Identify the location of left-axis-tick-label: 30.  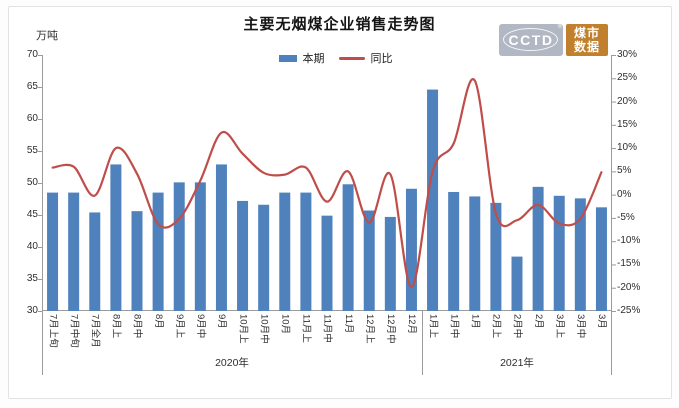
(32, 310).